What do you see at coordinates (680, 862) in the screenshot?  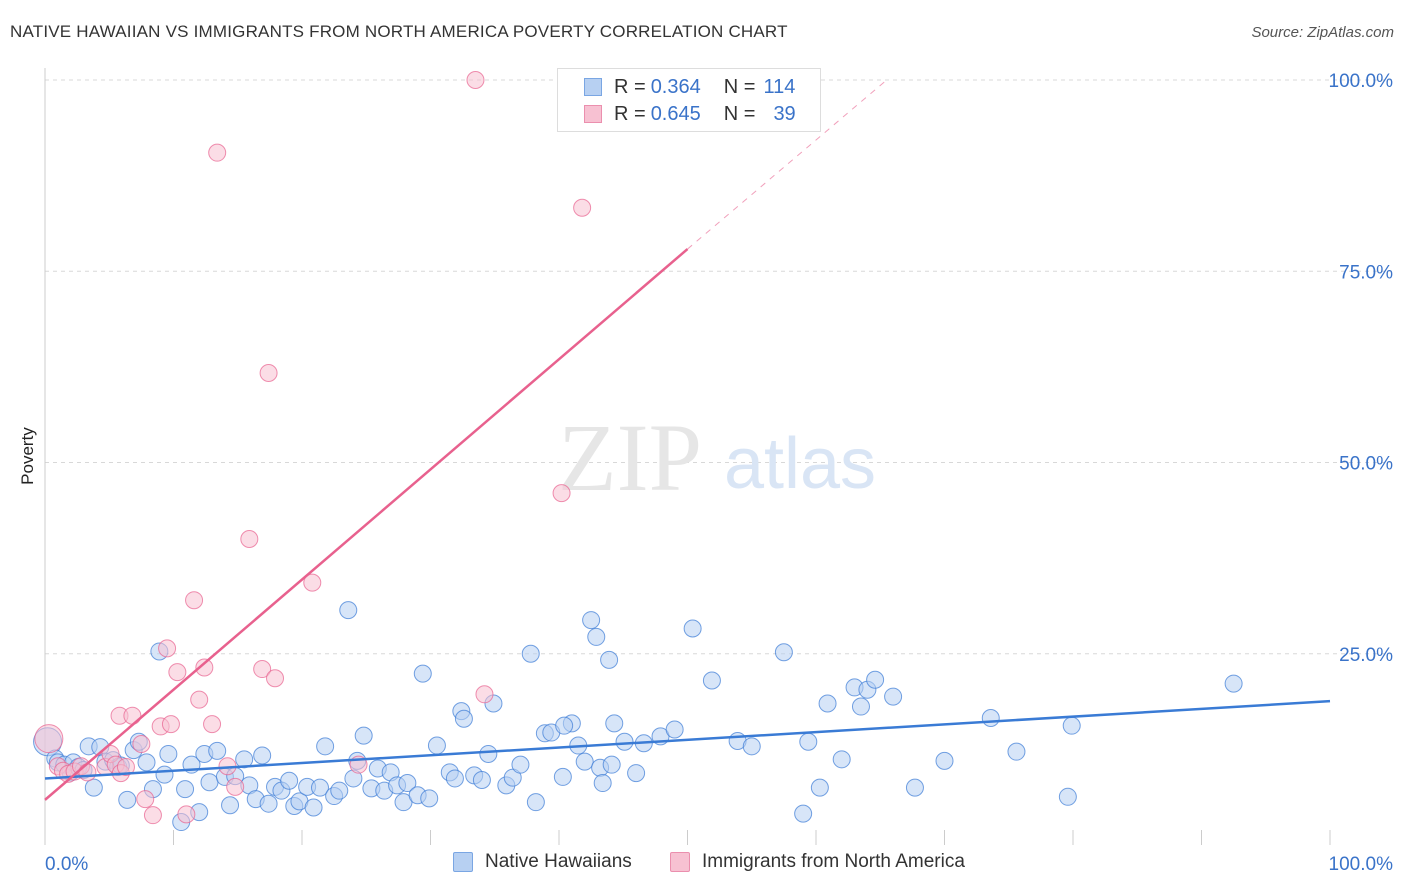 I see `series-legend-swatch-pink` at bounding box center [680, 862].